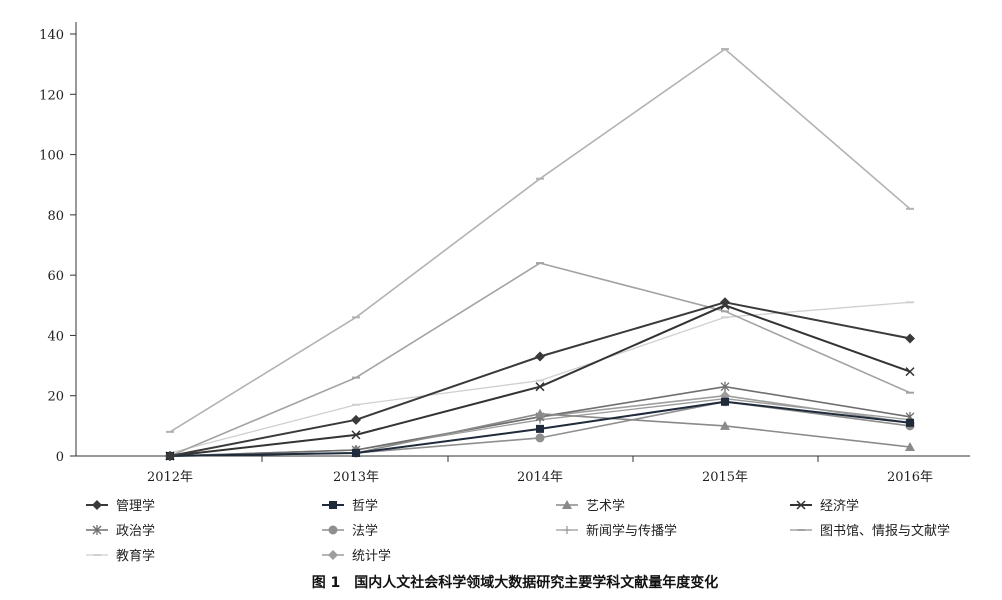 This screenshot has width=1002, height=600. I want to click on legend-label: 新闻学与传播学, so click(631, 531).